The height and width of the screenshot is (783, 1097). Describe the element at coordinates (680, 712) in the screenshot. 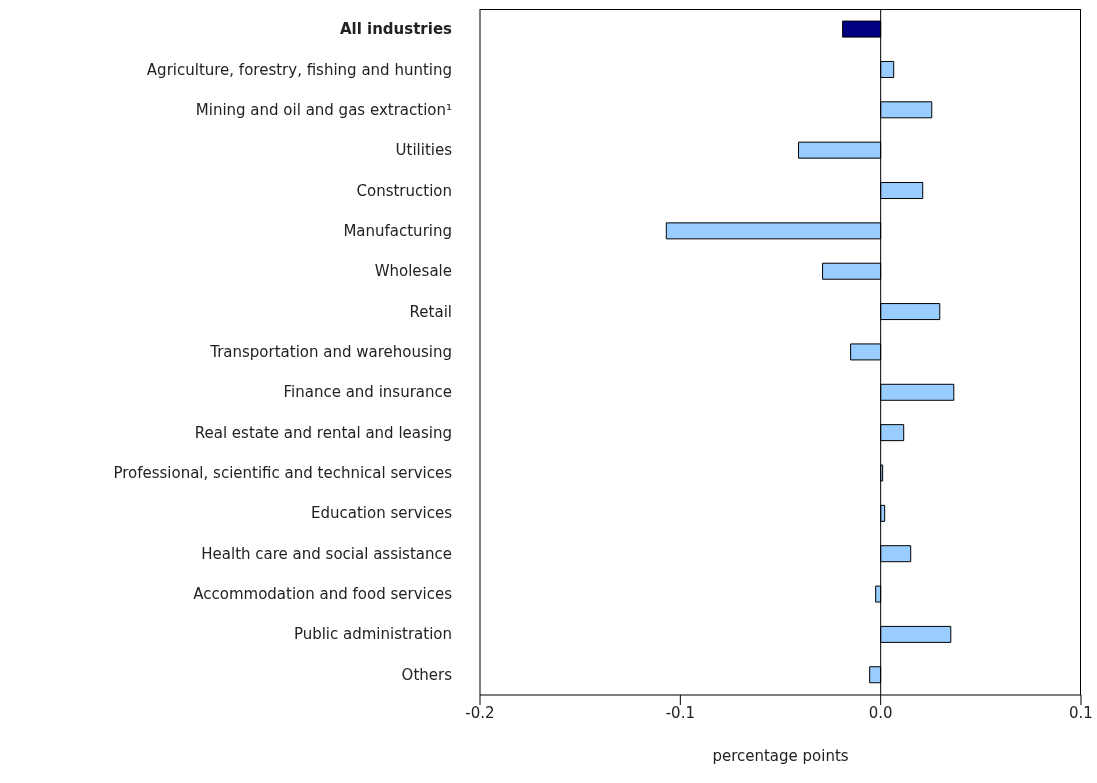

I see `x-tick-label: -0.1` at that location.